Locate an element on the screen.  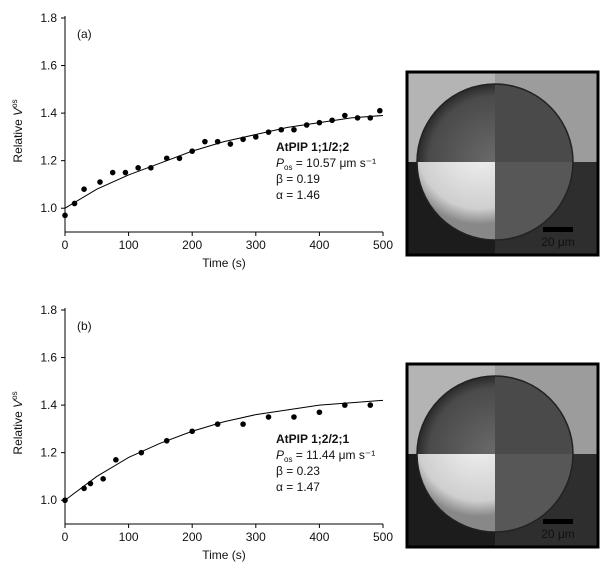
annotation-line: α = 1.47 is located at coordinates (298, 487).